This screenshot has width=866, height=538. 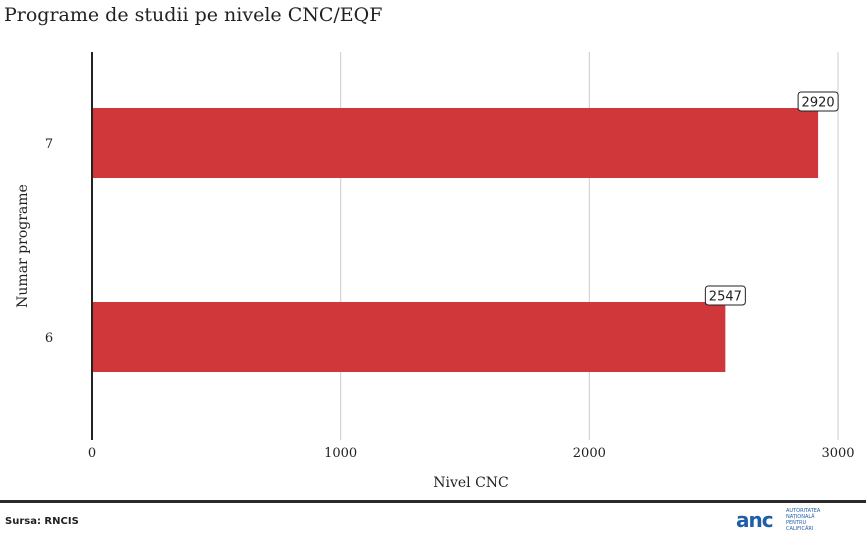 I want to click on logo-caption: Autoritatea Națională pentru Calificări, so click(x=803, y=520).